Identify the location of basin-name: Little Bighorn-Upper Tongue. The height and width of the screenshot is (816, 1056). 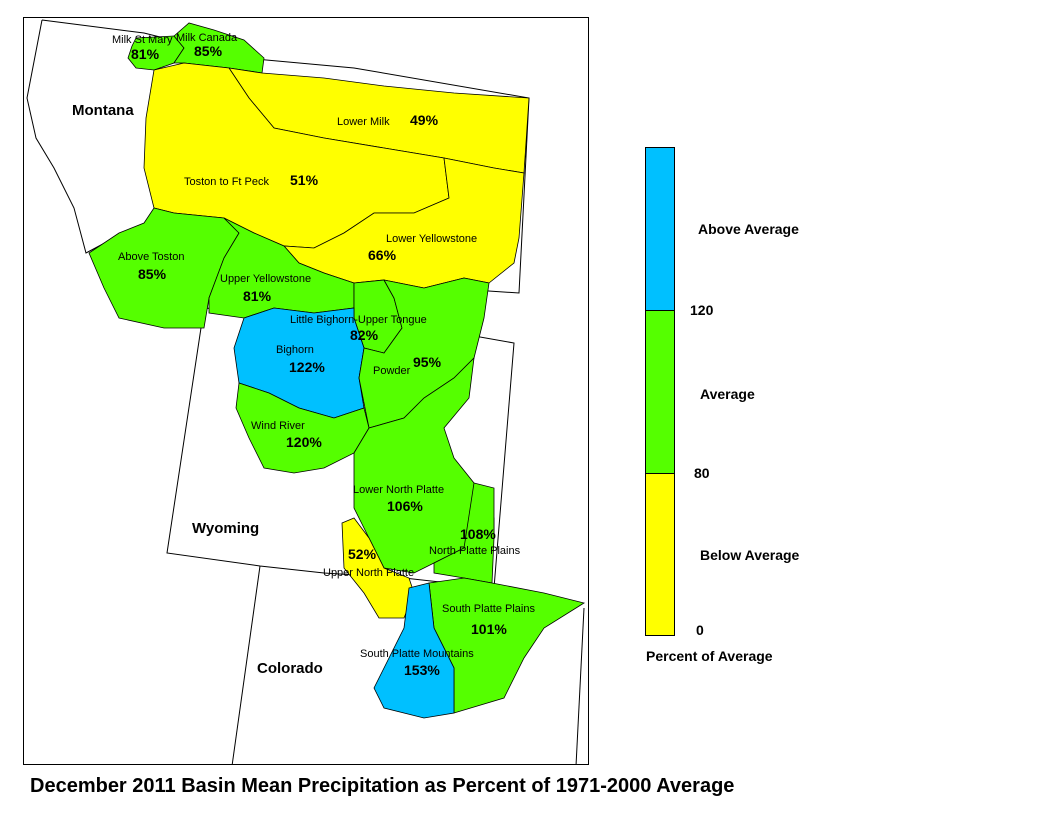
(358, 320).